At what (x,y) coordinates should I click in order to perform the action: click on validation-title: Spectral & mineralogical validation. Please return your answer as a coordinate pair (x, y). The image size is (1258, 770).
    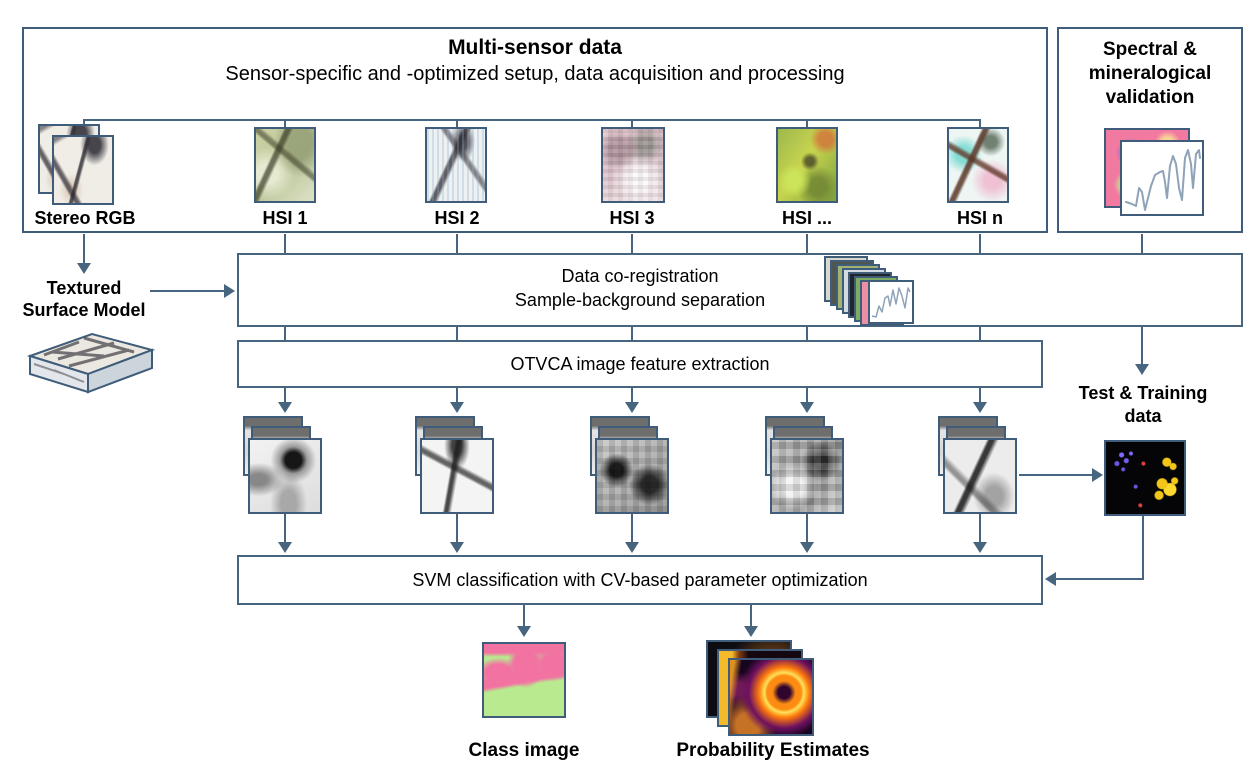
    Looking at the image, I should click on (1150, 73).